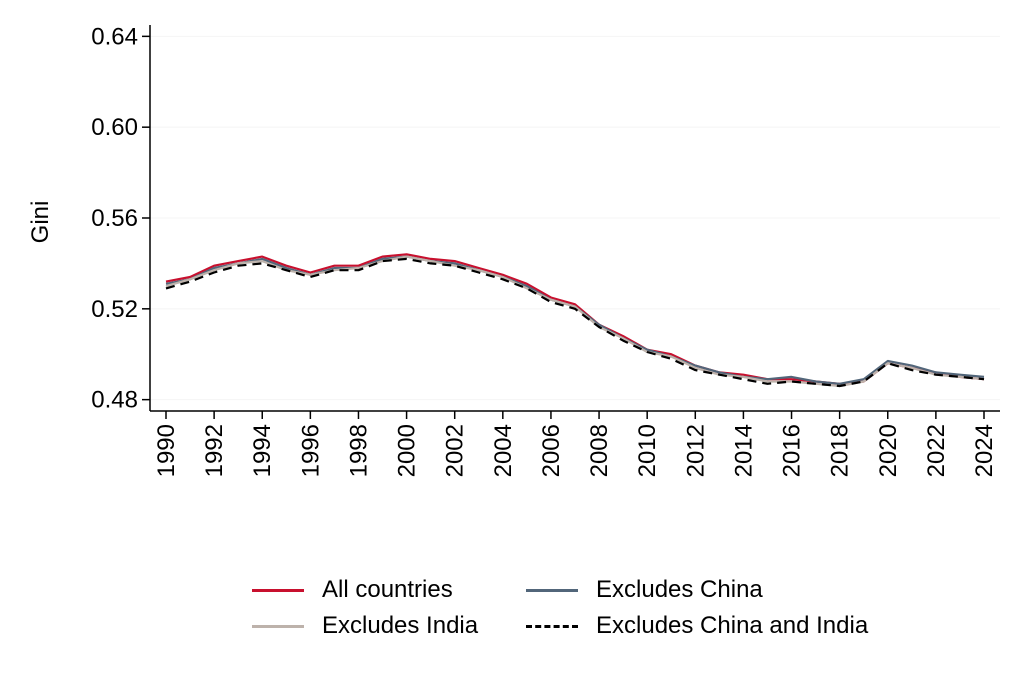  What do you see at coordinates (936, 450) in the screenshot?
I see `x-tick-label: 2022` at bounding box center [936, 450].